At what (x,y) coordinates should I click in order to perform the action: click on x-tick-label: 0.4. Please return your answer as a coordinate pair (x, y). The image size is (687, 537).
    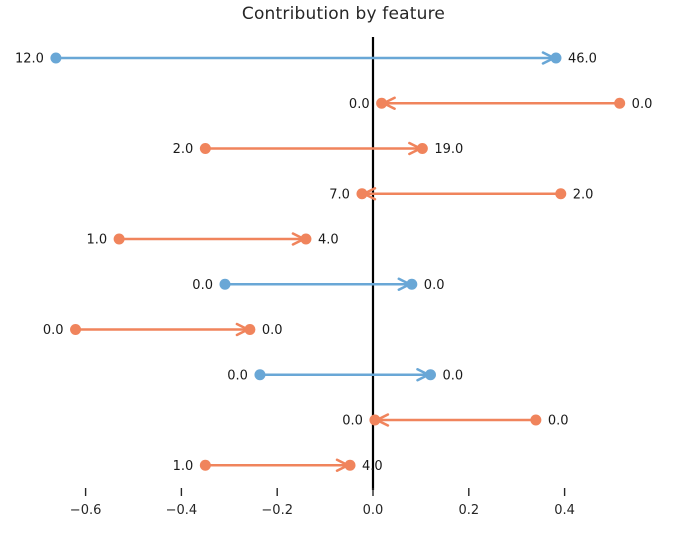
    Looking at the image, I should click on (564, 510).